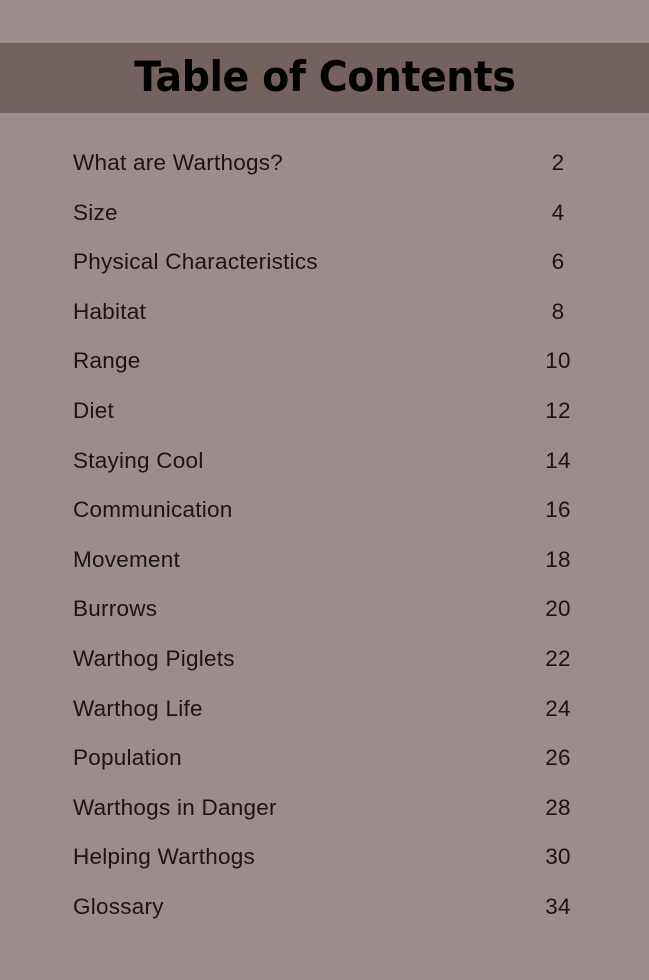  Describe the element at coordinates (558, 906) in the screenshot. I see `toc-entry-page-number: 34` at that location.